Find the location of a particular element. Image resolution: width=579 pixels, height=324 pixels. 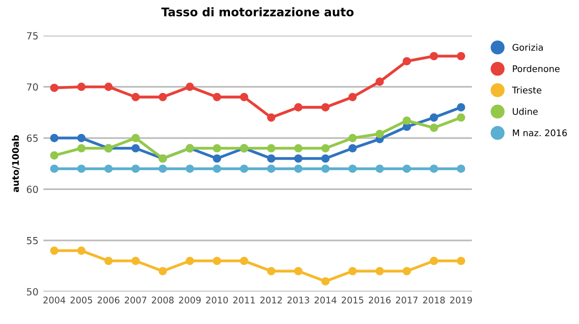

x-tick-label: 2017 is located at coordinates (407, 300).